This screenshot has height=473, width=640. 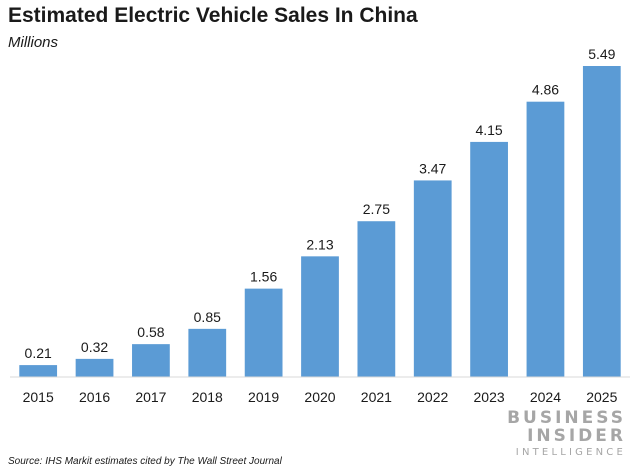 I want to click on bar-2015, so click(x=38, y=371).